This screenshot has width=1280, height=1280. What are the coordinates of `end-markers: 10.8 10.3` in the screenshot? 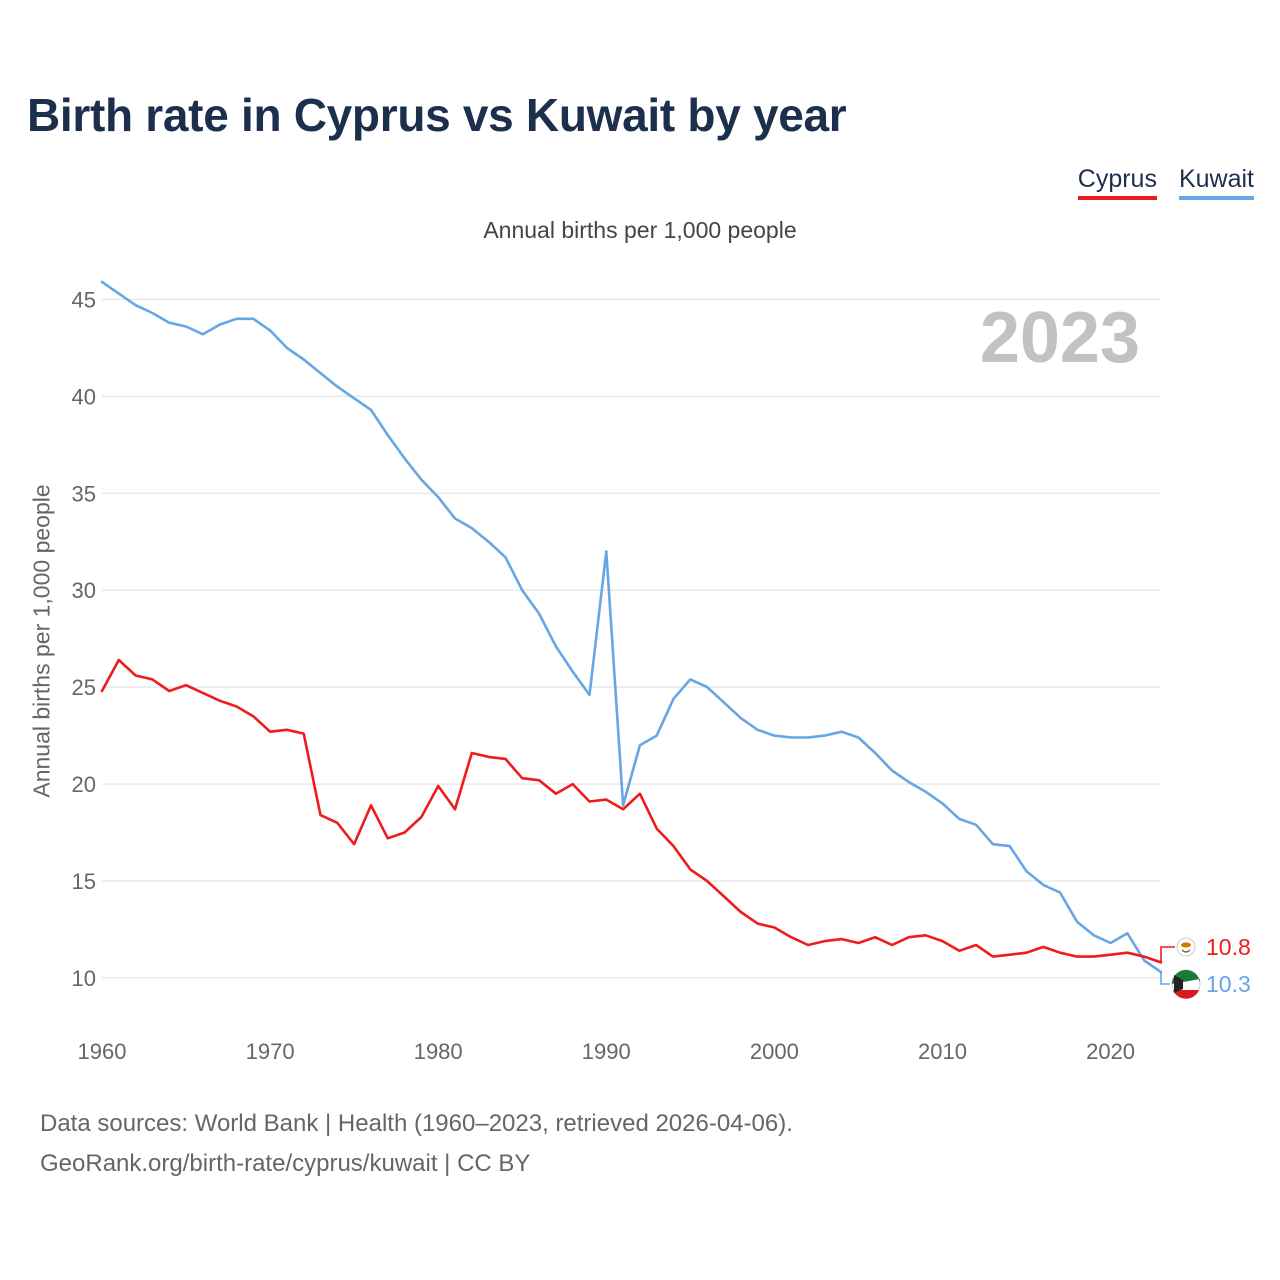 It's located at (1205, 966).